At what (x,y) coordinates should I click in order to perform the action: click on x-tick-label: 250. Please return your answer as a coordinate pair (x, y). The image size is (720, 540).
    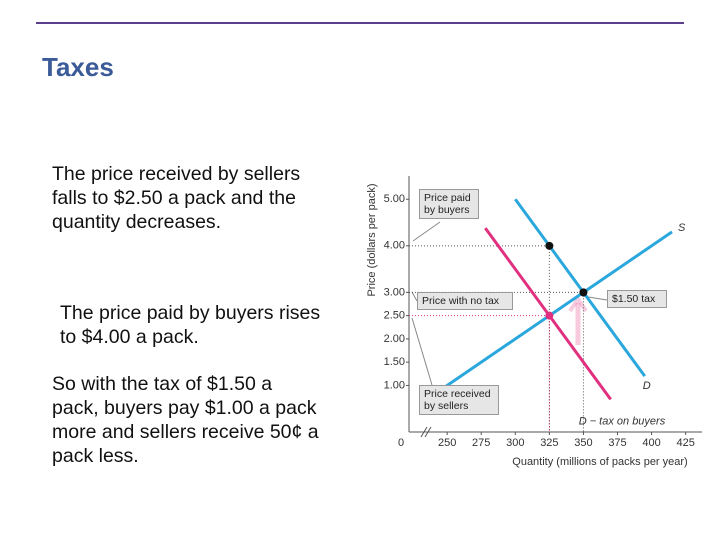
    Looking at the image, I should click on (447, 443).